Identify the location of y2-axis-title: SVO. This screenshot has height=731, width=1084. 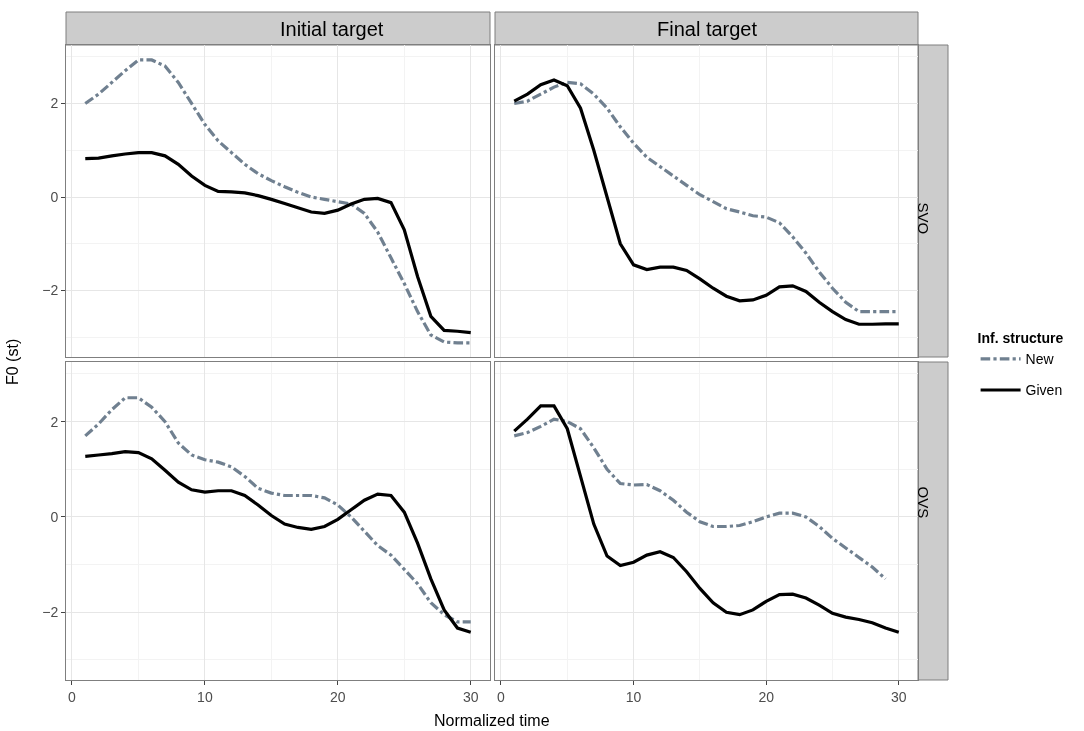
(923, 218).